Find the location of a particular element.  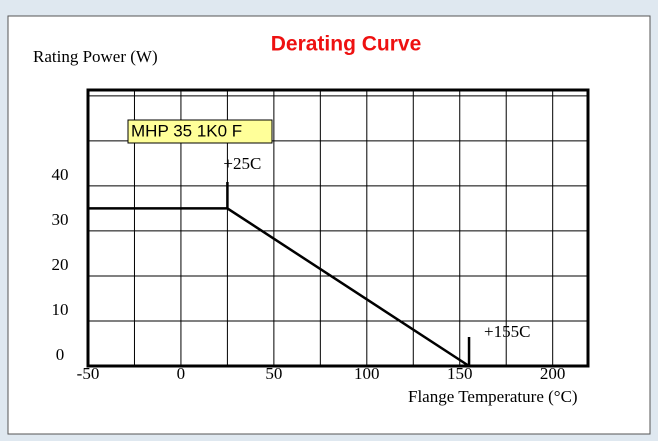

y-tick-label: 30 is located at coordinates (60, 219).